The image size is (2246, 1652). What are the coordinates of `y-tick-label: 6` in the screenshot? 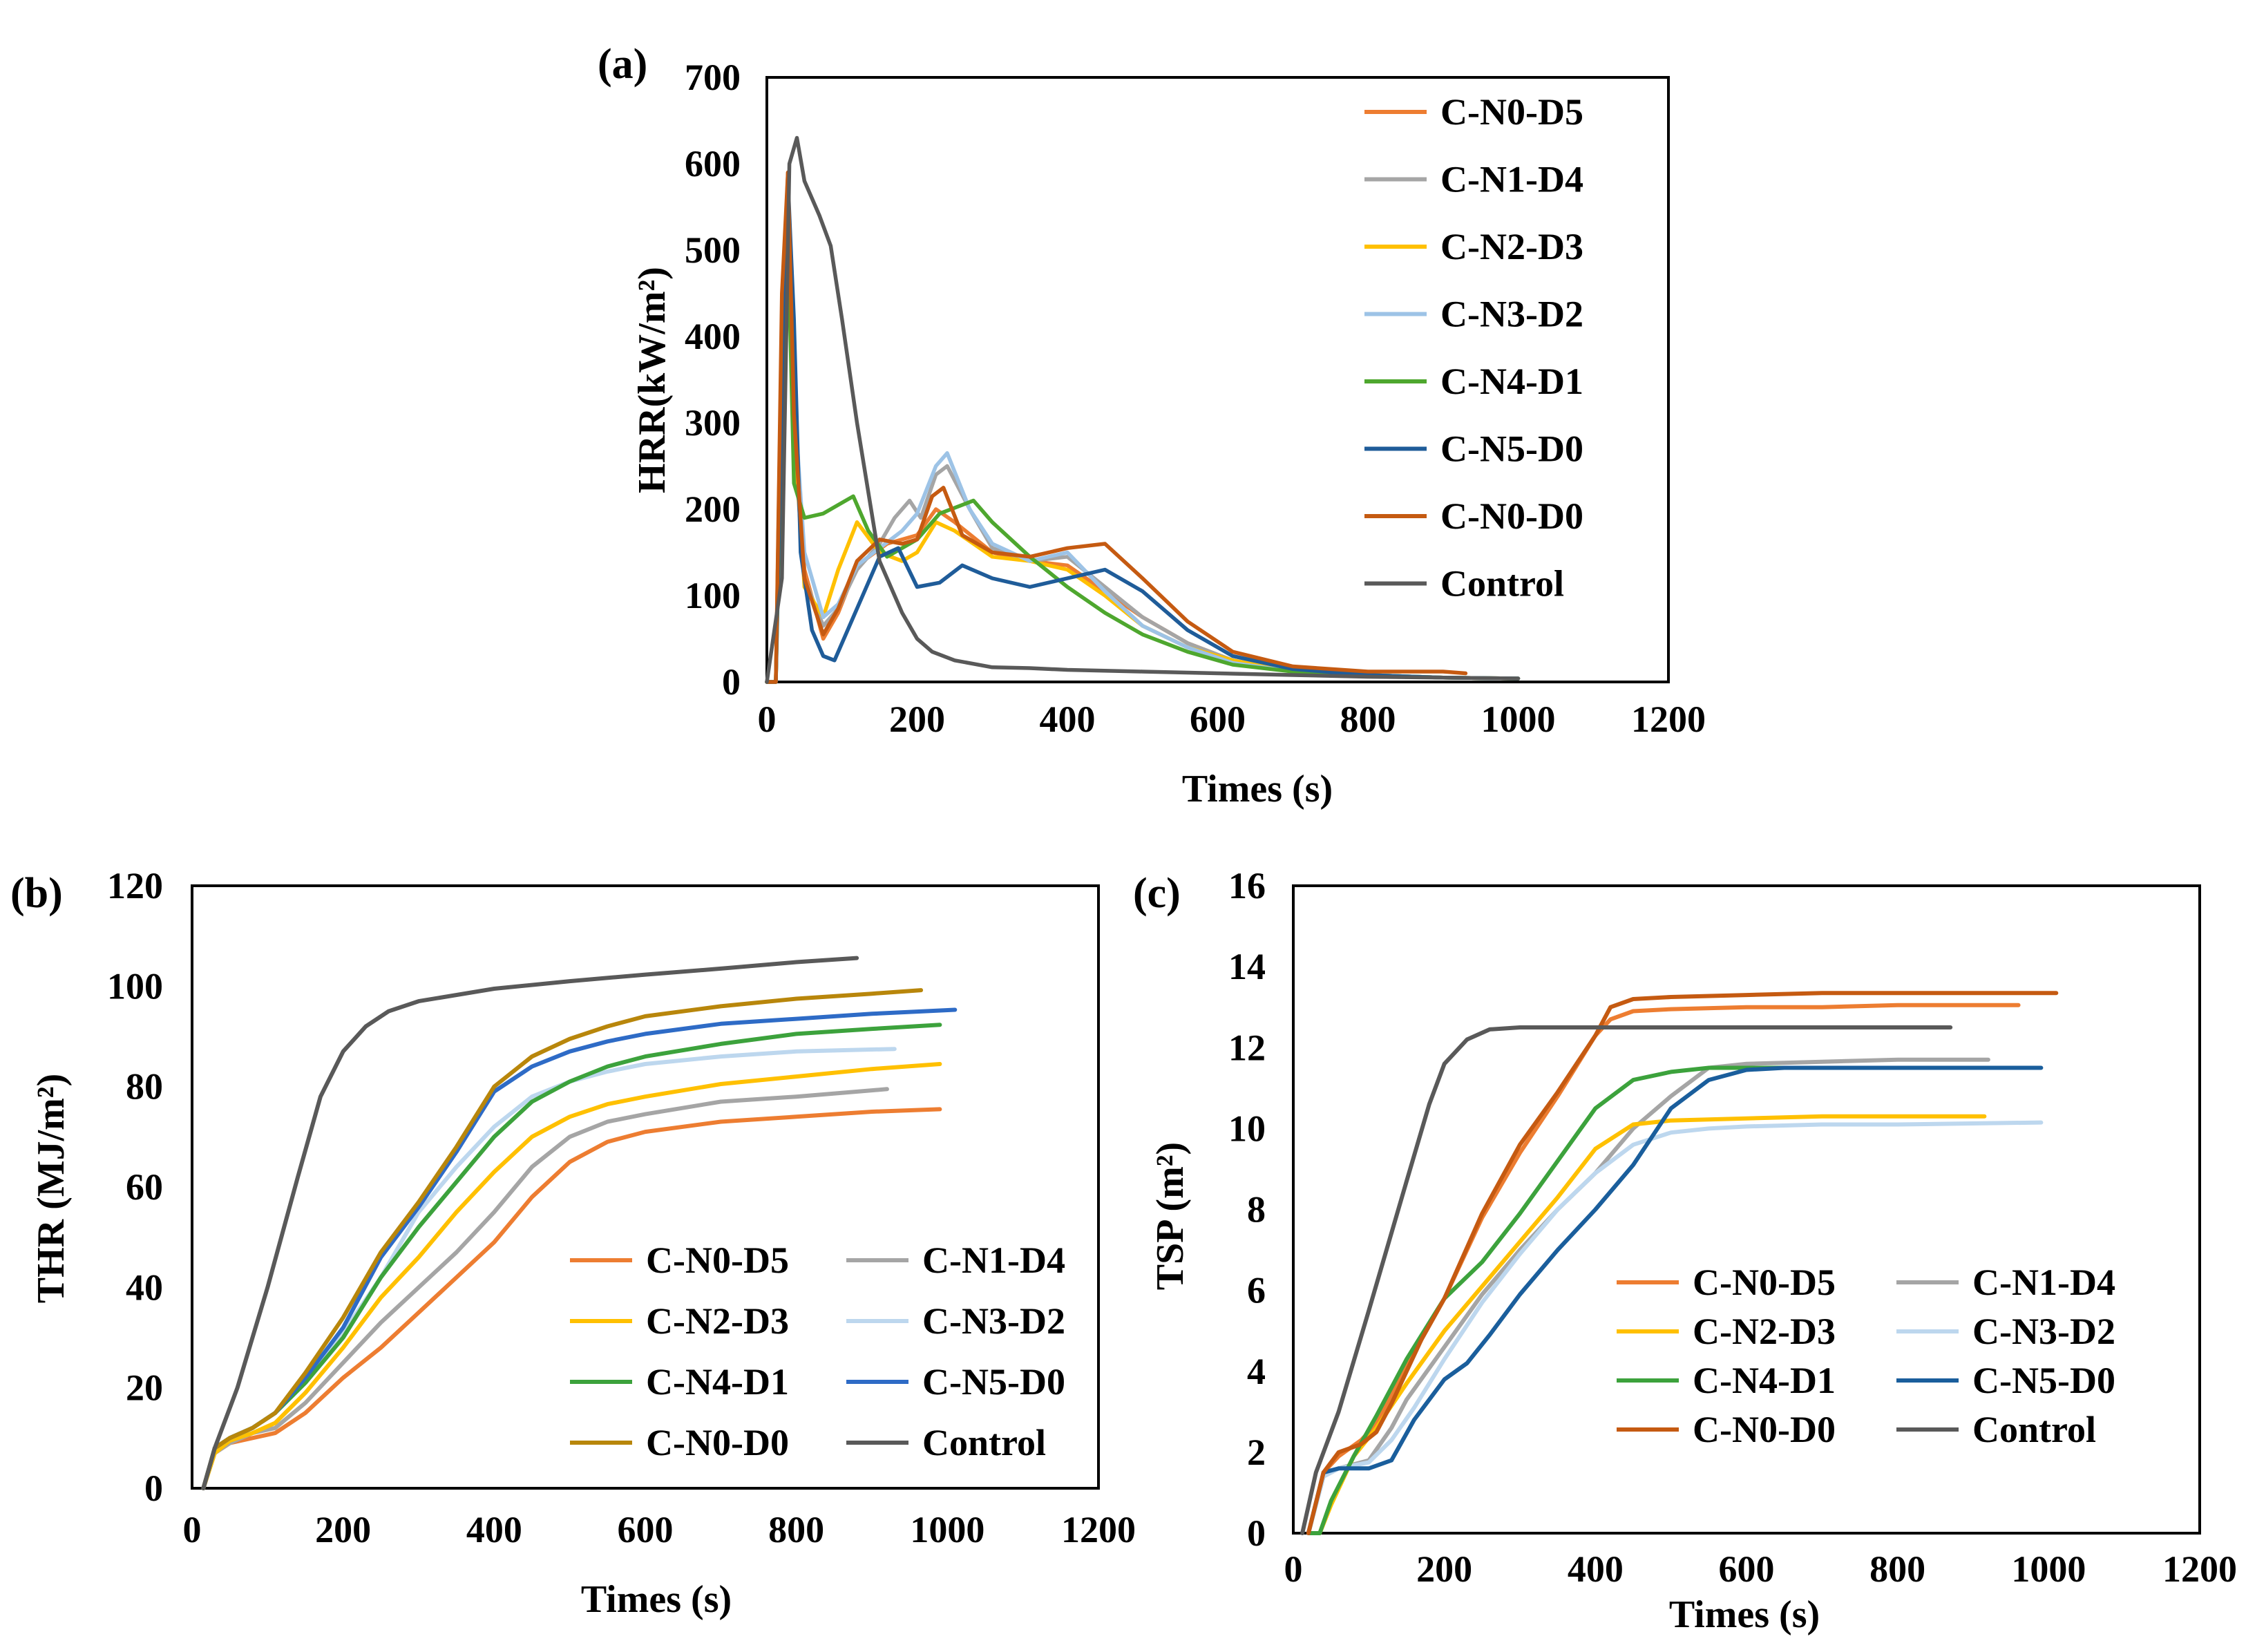 It's located at (1256, 1290).